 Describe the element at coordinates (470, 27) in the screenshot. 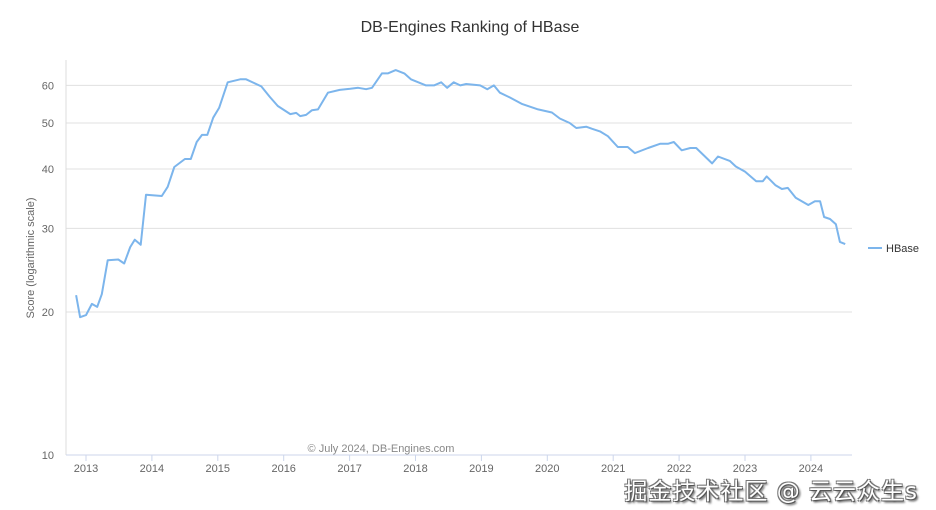

I see `chart-title: DB-Engines Ranking of HBase` at that location.